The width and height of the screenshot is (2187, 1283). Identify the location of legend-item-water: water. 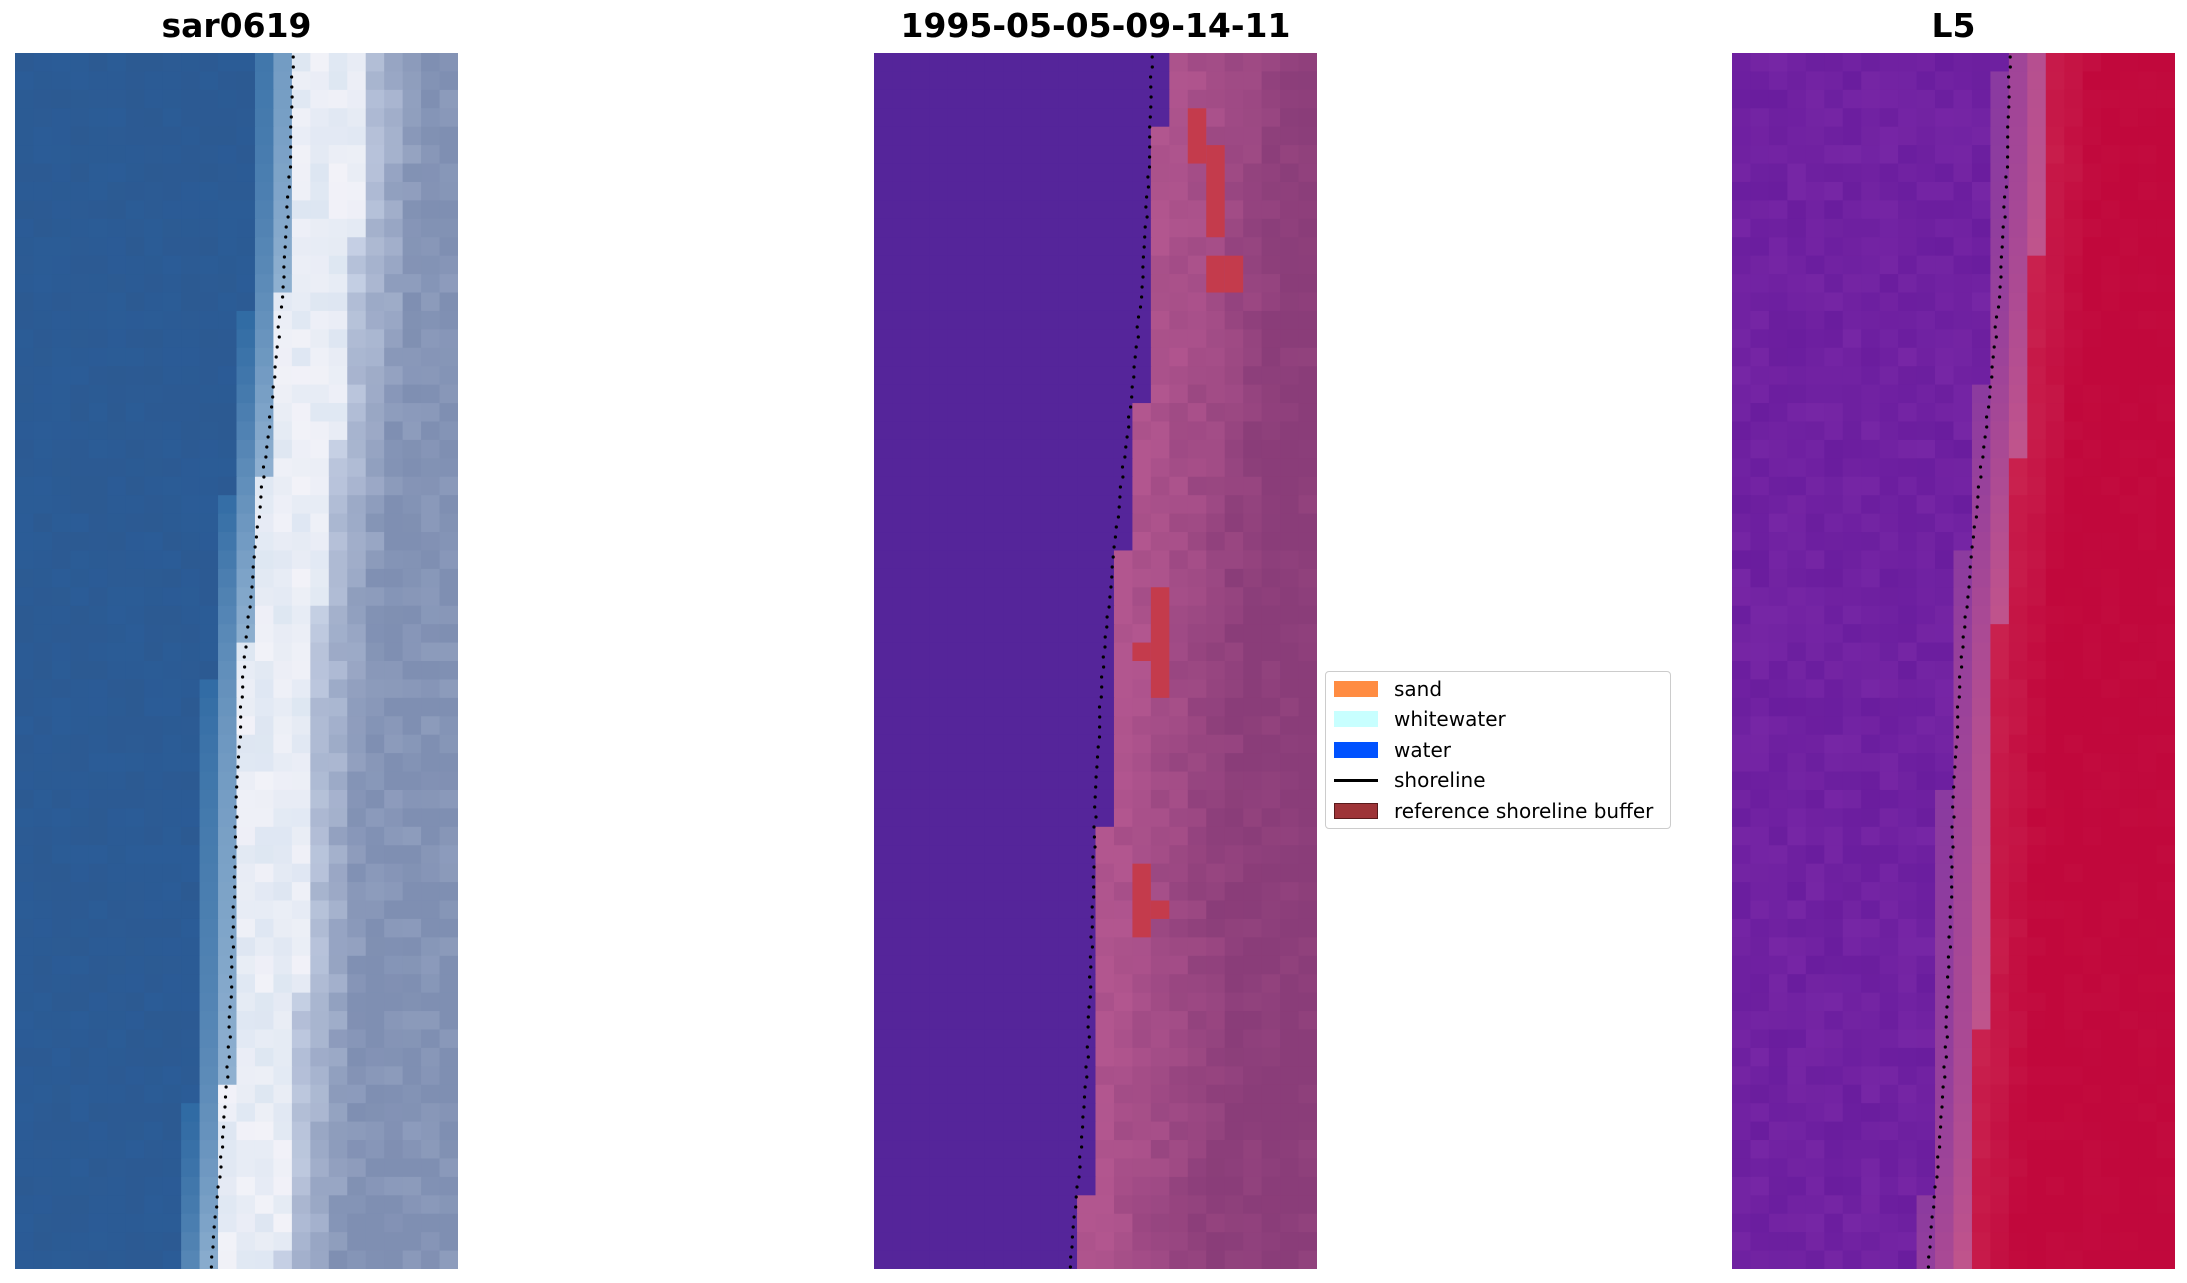
(1392, 750).